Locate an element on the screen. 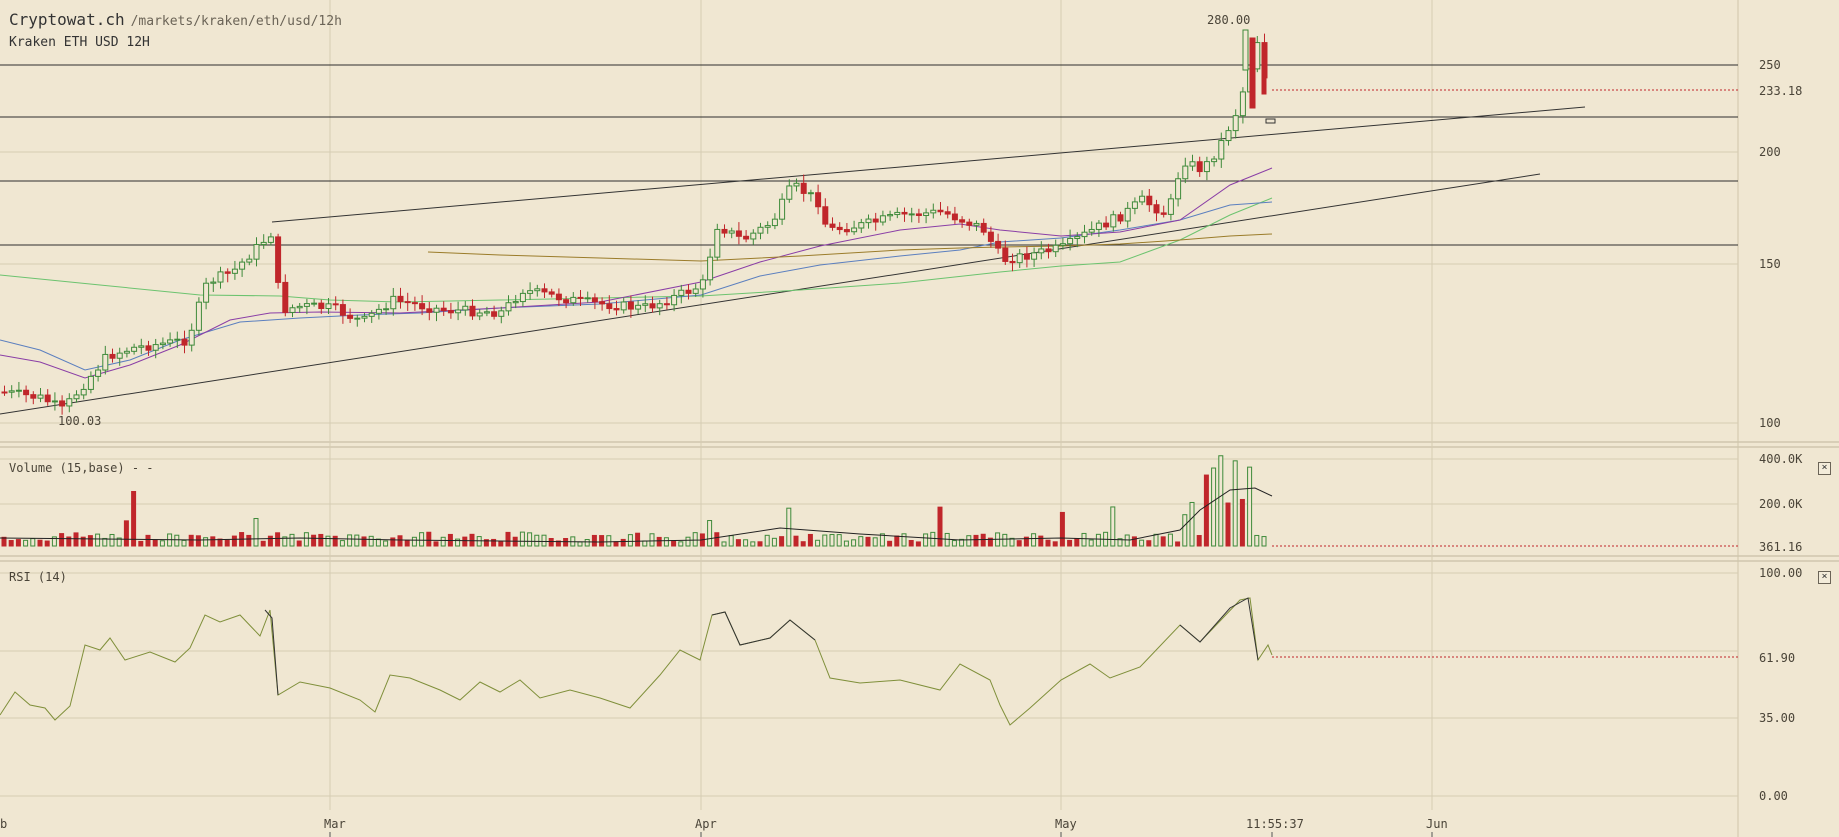  price-marker-box is located at coordinates (1270, 121).